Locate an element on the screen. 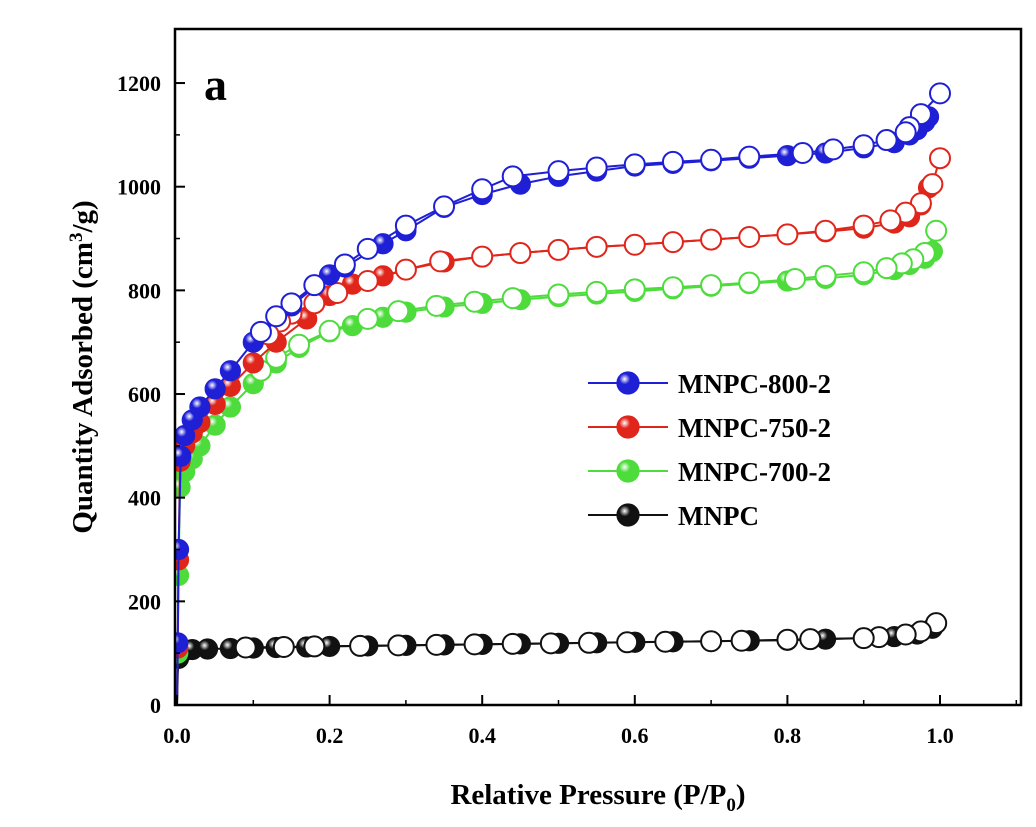 The height and width of the screenshot is (827, 1036). x-tick-label: 0.2 is located at coordinates (330, 735).